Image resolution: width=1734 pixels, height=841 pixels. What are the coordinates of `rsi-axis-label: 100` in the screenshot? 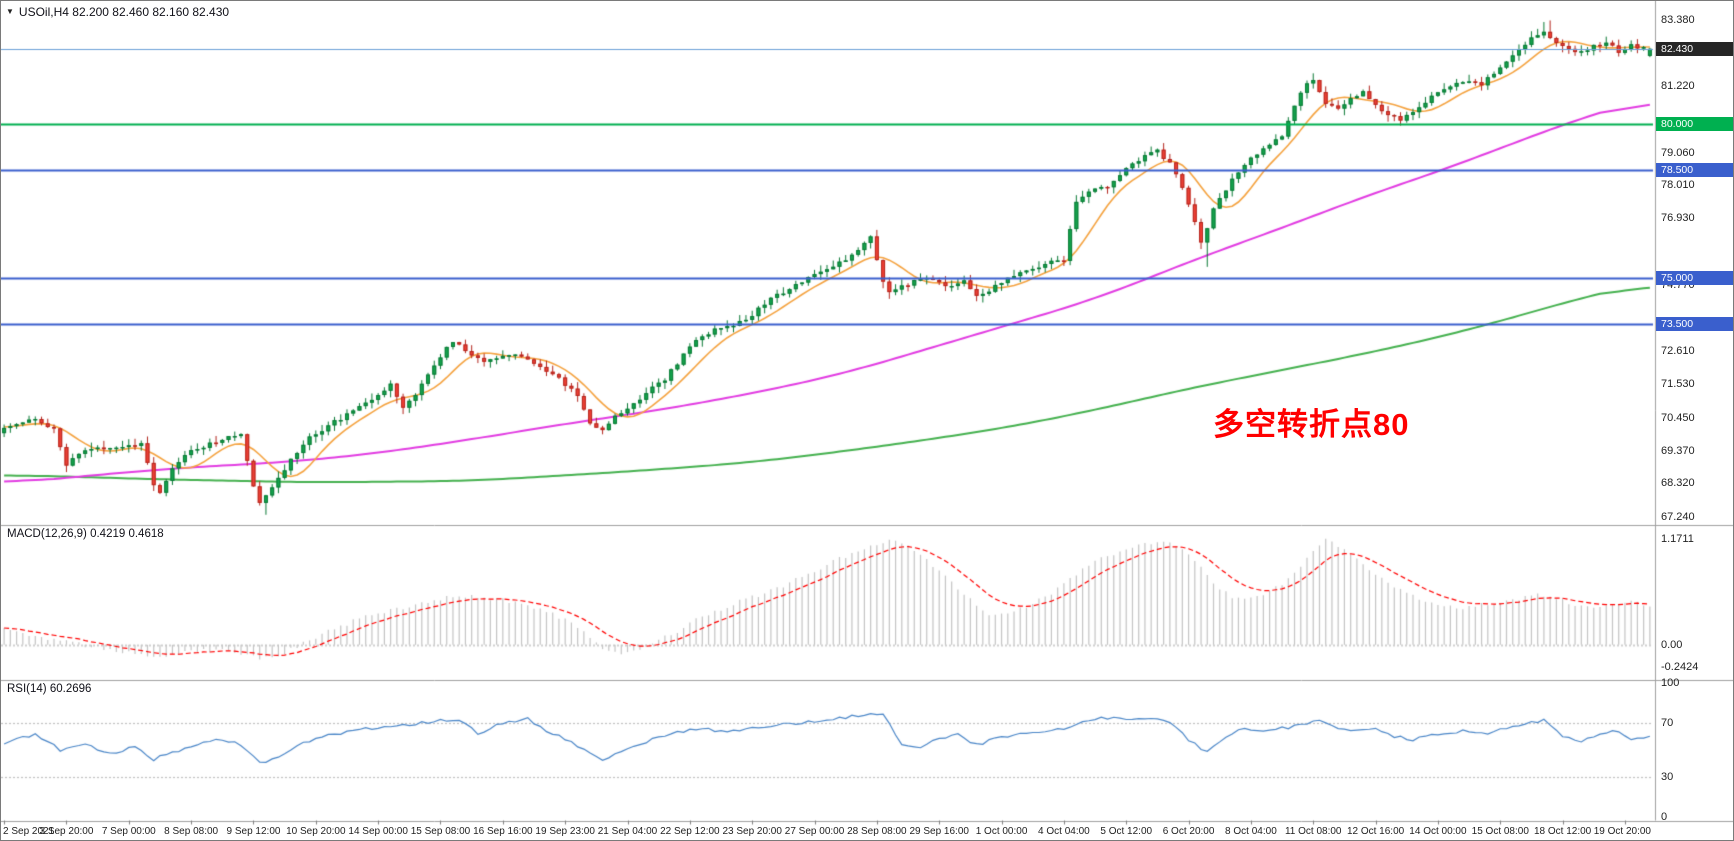 It's located at (1670, 683).